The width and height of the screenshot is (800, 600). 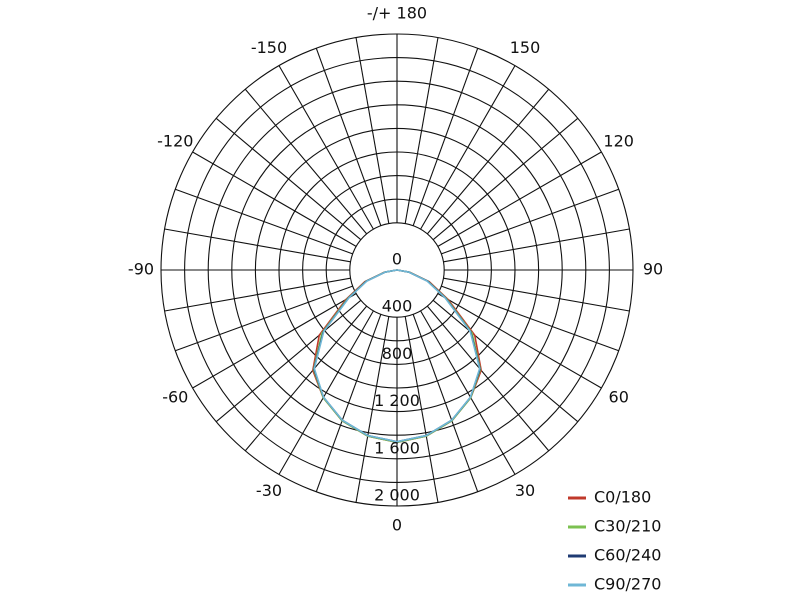 I want to click on series-line, so click(x=397, y=356).